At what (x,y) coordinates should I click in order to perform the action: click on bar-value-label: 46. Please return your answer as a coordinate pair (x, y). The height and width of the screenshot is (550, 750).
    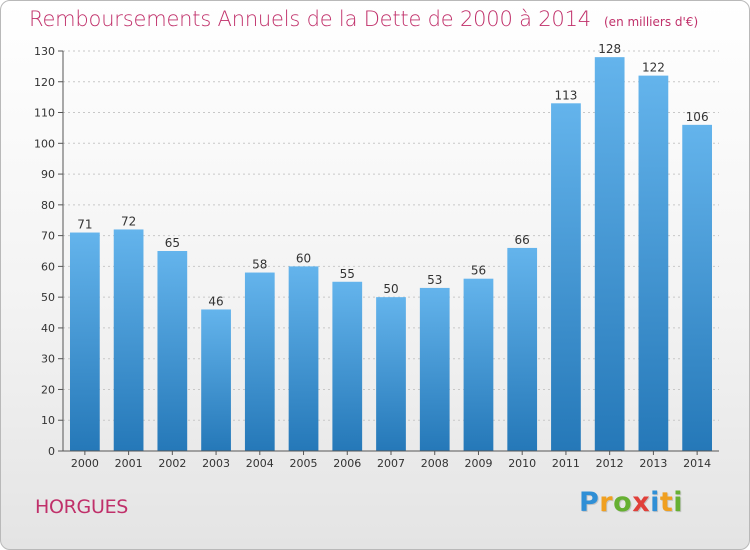
    Looking at the image, I should click on (215, 301).